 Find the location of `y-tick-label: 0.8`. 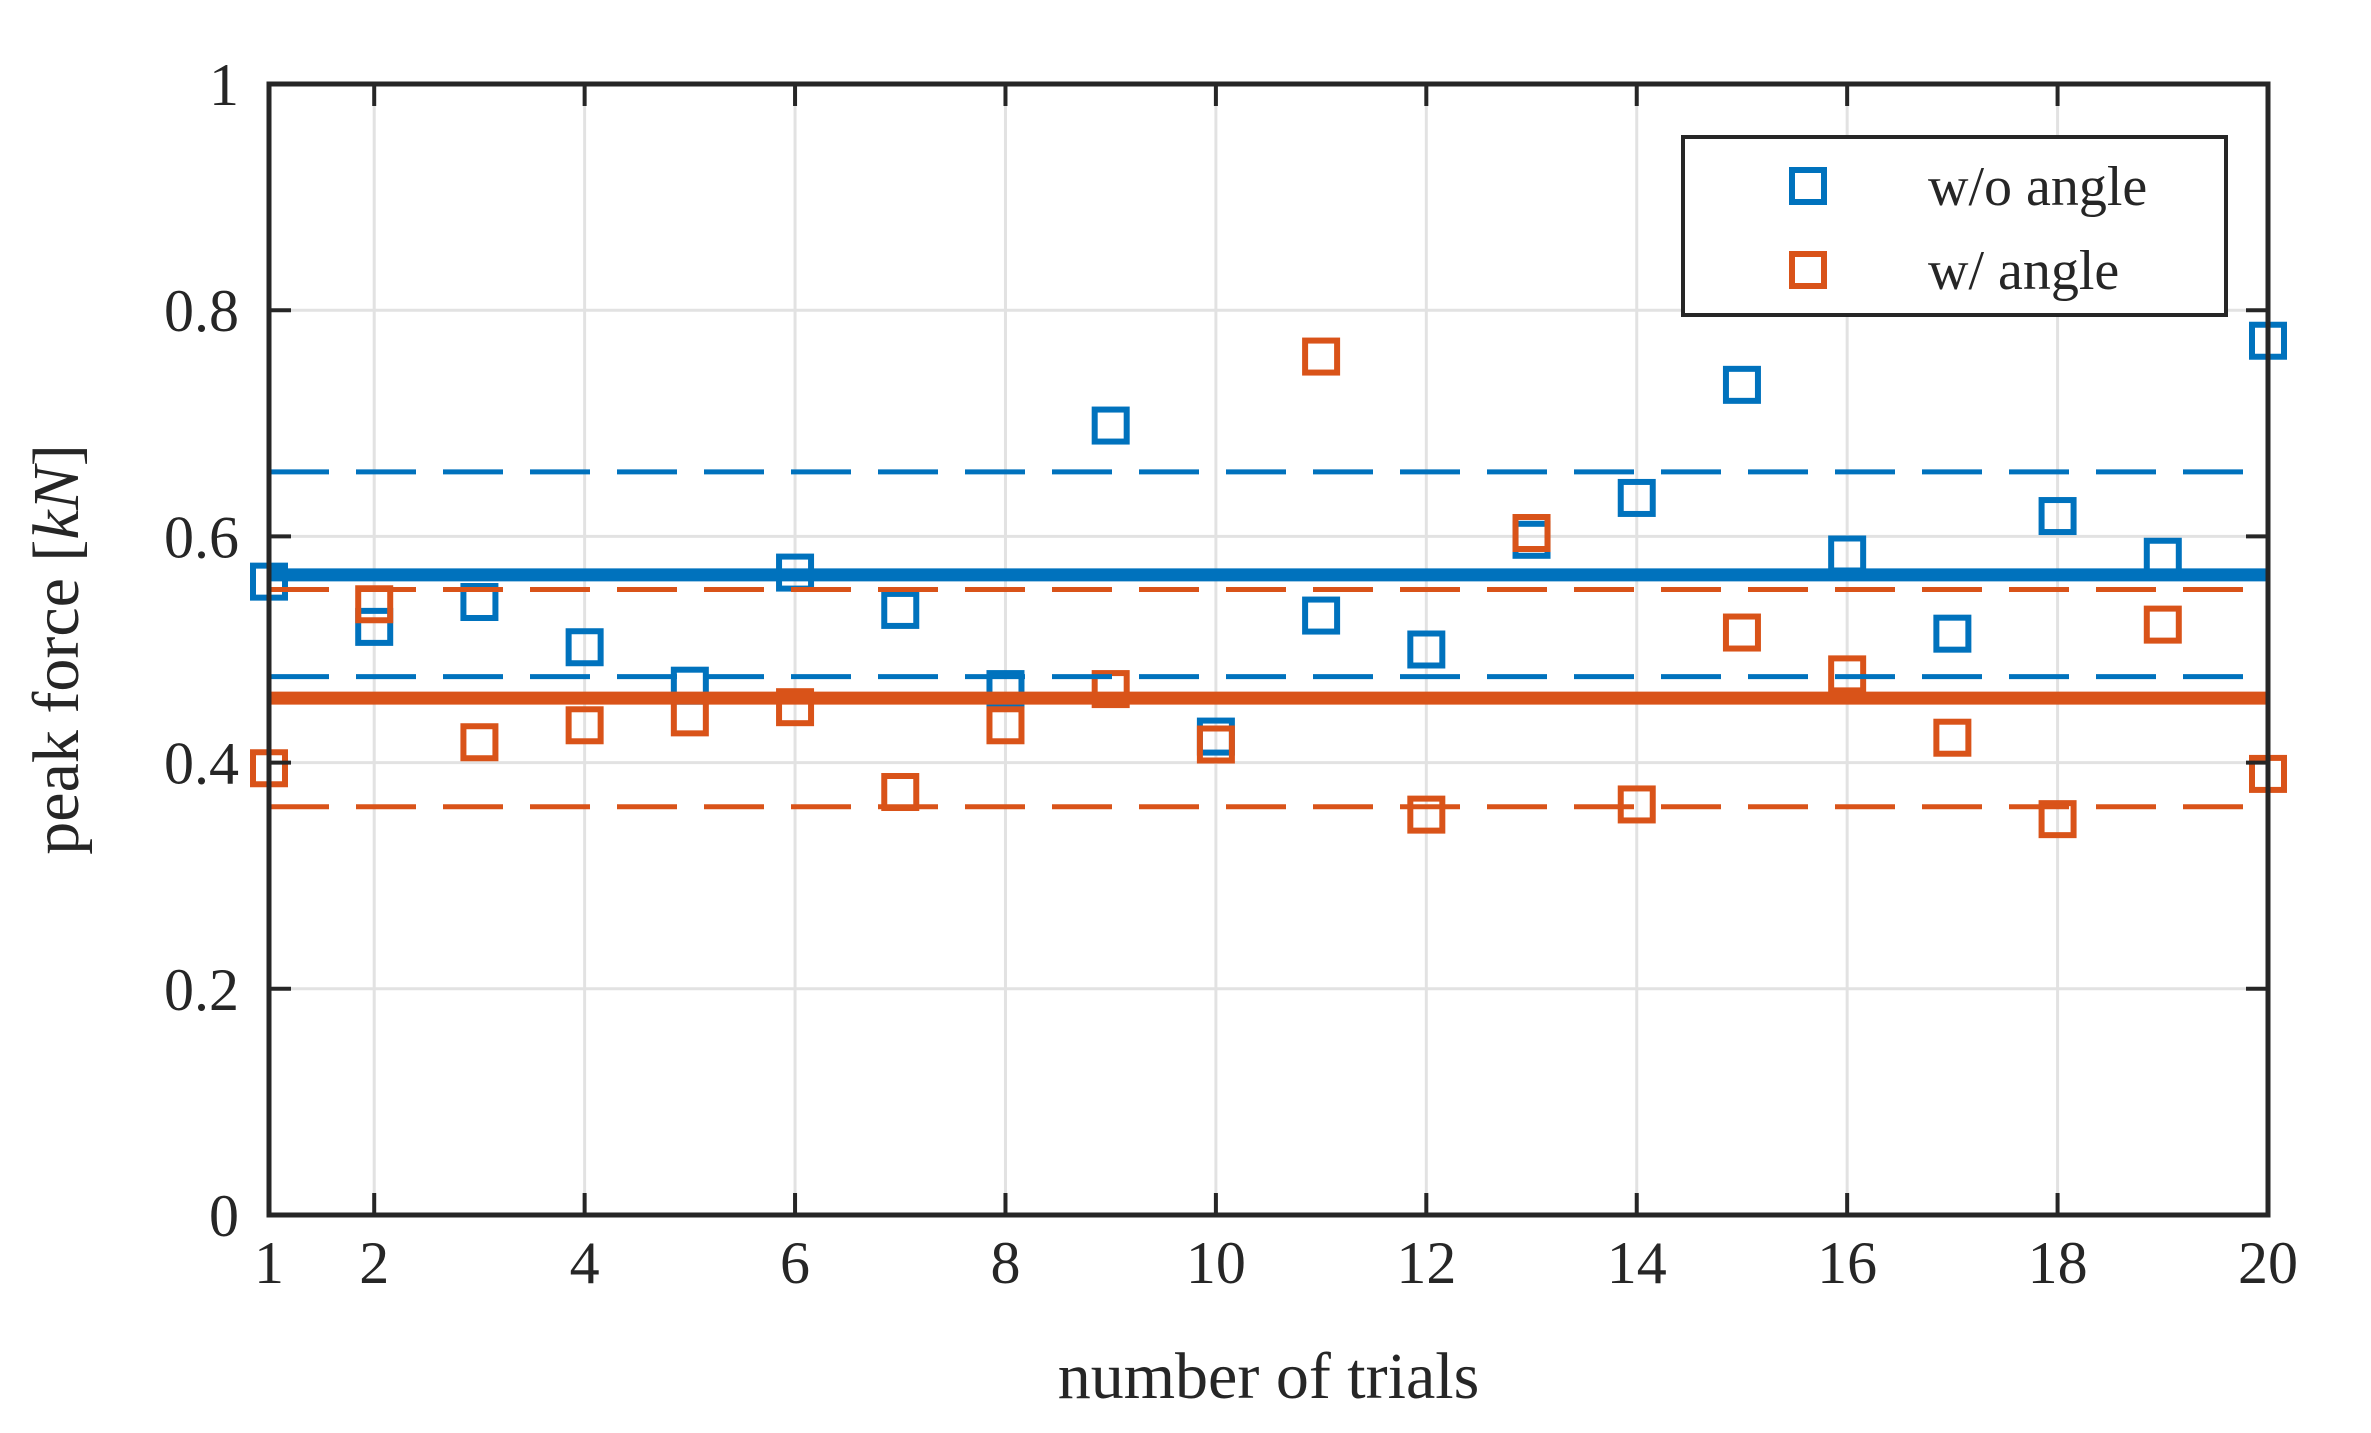

y-tick-label: 0.8 is located at coordinates (201, 311).